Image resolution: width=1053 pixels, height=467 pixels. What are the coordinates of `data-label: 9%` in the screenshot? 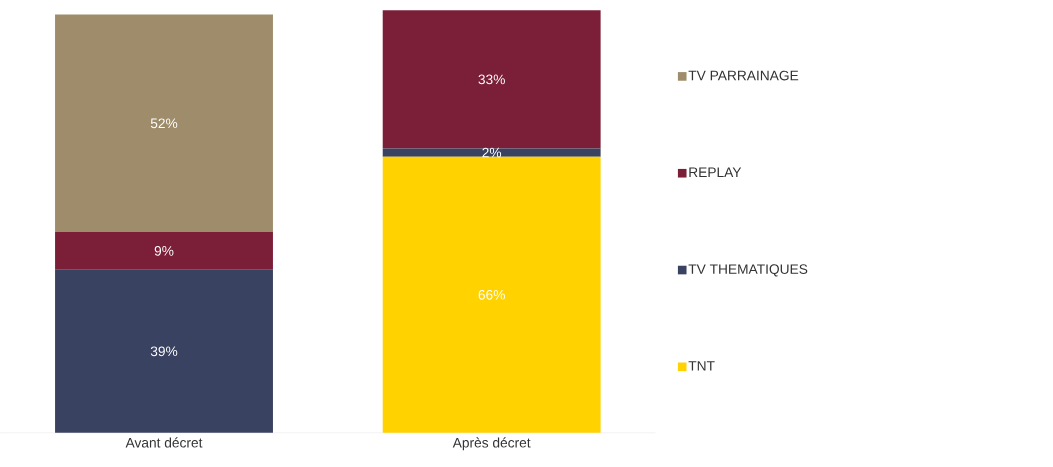 It's located at (164, 250).